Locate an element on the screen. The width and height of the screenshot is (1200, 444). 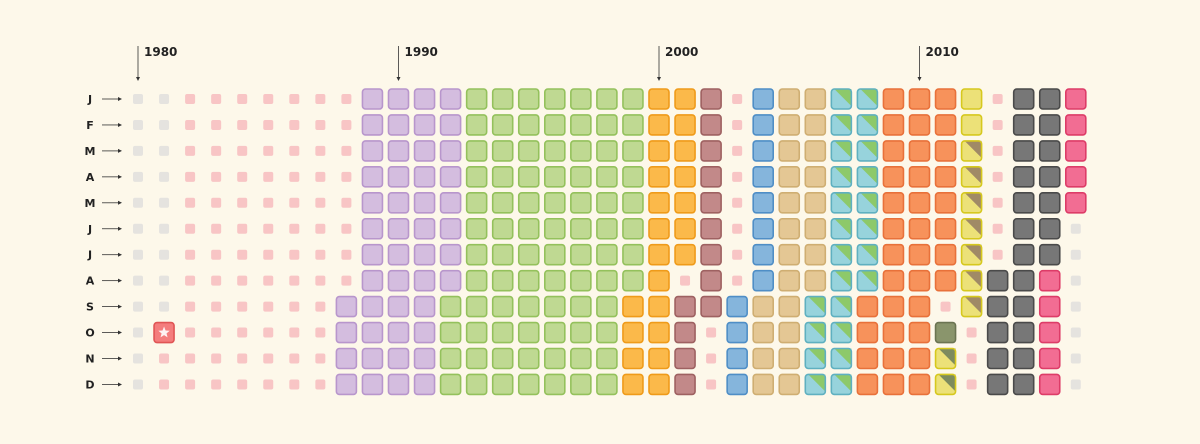
month-label: A is located at coordinates (90, 177).